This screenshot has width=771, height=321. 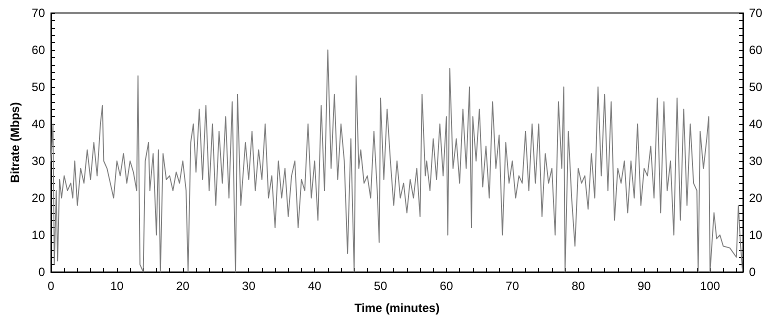 I want to click on y-tick-label: 70, so click(x=39, y=13).